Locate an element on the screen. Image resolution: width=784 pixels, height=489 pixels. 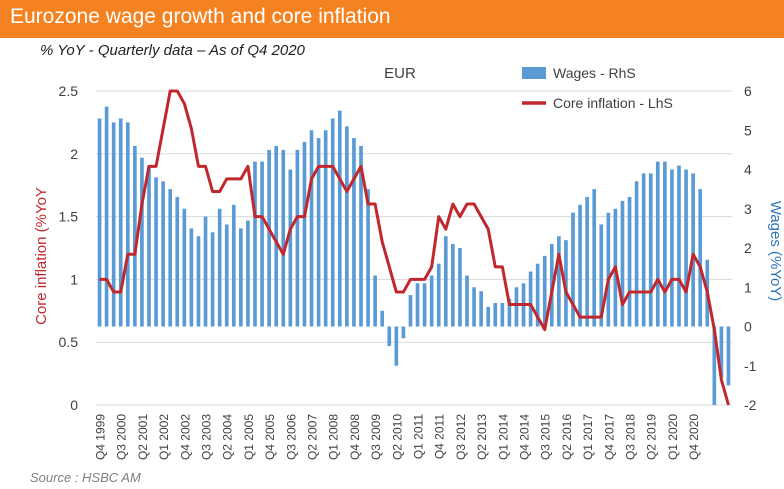
x-tick-label: Q1 2011 is located at coordinates (419, 436).